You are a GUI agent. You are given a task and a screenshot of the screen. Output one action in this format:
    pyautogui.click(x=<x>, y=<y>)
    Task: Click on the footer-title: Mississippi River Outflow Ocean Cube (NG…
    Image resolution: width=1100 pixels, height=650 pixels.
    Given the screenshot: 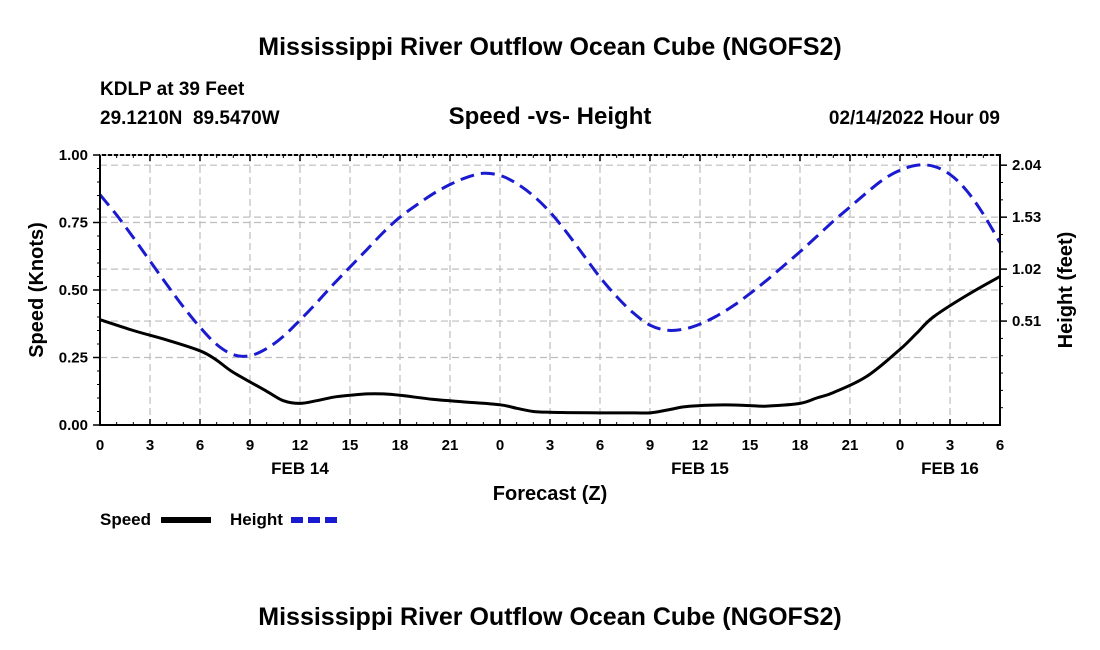 What is the action you would take?
    pyautogui.click(x=549, y=617)
    